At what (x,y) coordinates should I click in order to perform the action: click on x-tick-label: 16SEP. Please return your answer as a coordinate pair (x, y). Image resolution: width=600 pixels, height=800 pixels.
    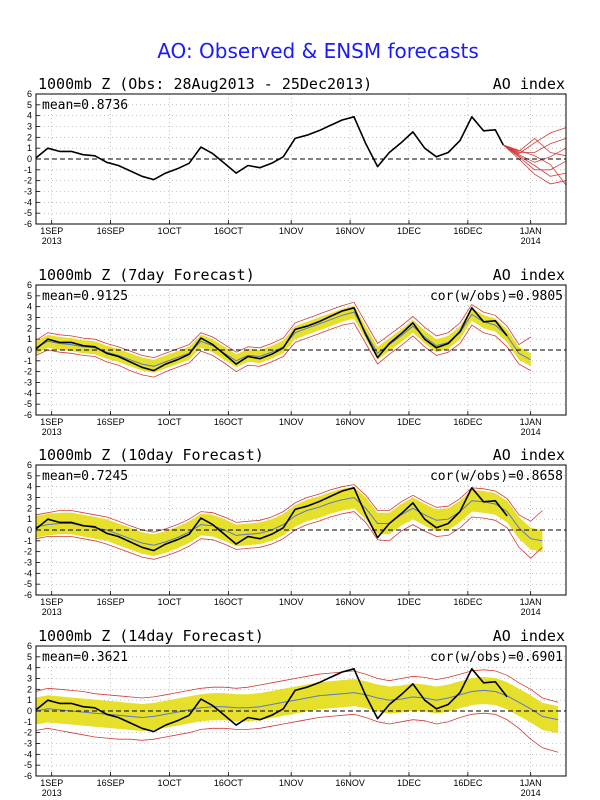
    Looking at the image, I should click on (111, 602).